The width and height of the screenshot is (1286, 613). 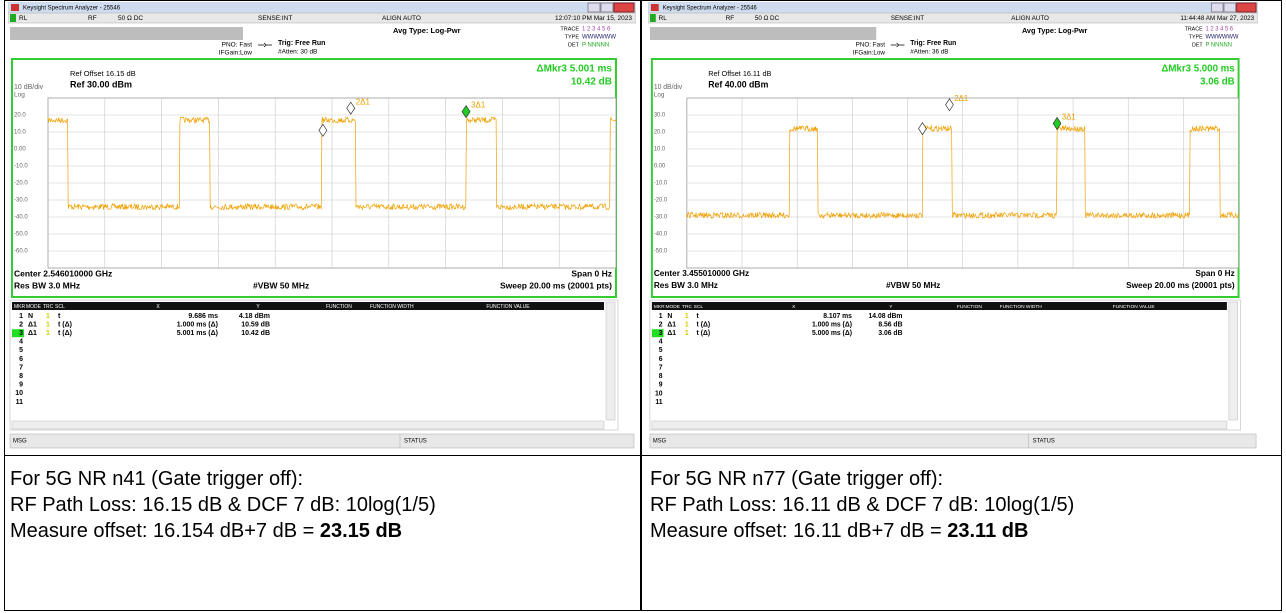 What do you see at coordinates (101, 84) in the screenshot?
I see `ref-level: Ref 30.00 dBm` at bounding box center [101, 84].